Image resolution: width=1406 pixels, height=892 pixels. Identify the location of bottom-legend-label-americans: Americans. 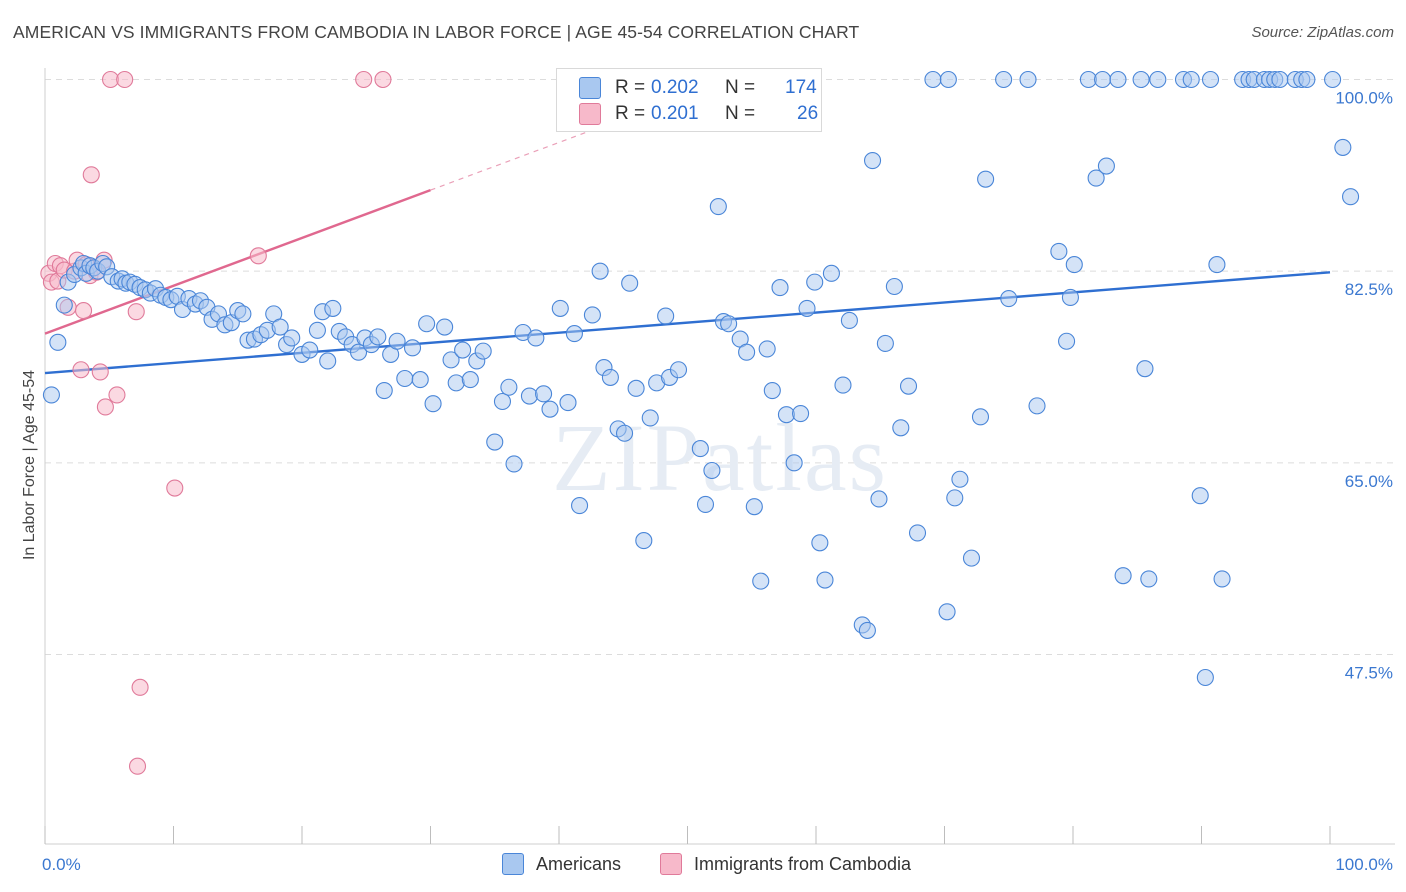
(579, 863).